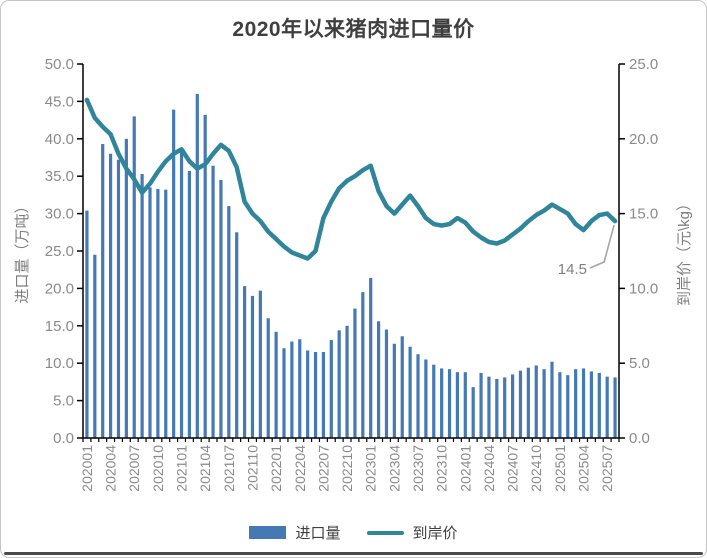 The height and width of the screenshot is (558, 707). I want to click on legend-item-imports: 进口量, so click(295, 532).